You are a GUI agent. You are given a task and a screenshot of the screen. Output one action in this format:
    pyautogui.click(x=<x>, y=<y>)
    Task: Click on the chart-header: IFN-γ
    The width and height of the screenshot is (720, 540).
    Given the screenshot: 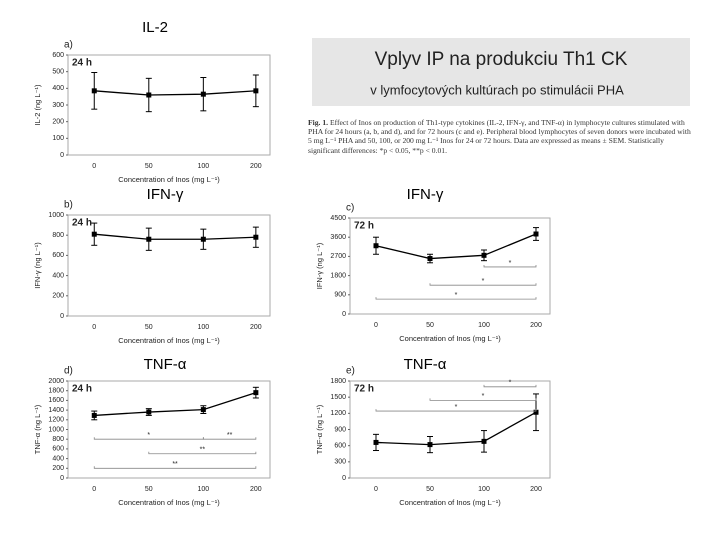 What is the action you would take?
    pyautogui.click(x=165, y=194)
    